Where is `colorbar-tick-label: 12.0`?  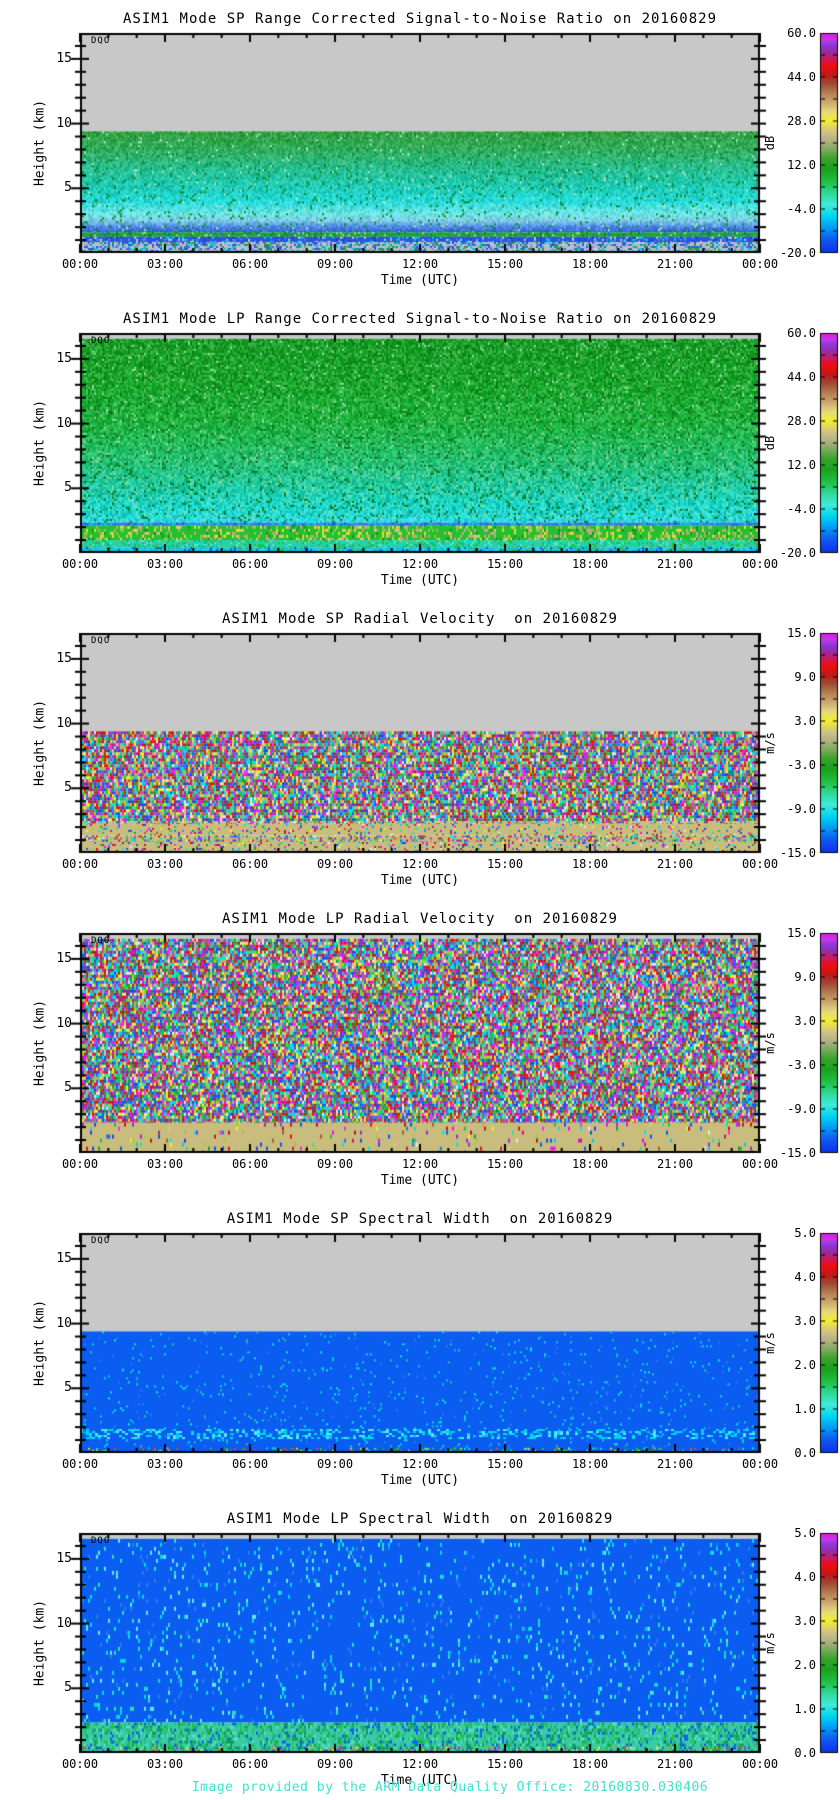 colorbar-tick-label: 12.0 is located at coordinates (801, 465).